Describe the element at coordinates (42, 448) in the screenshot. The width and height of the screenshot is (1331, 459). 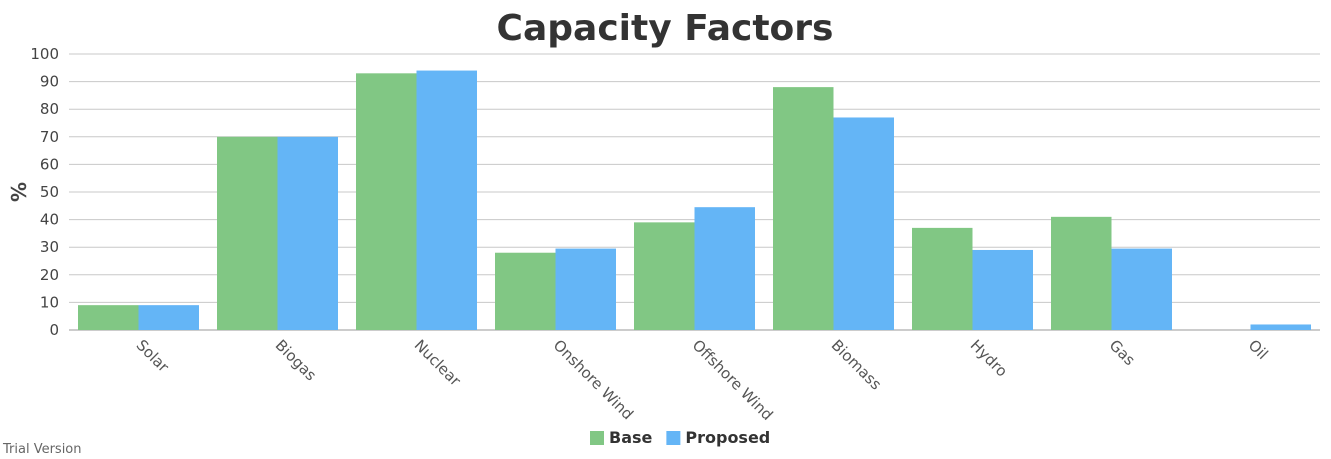
I see `watermark-text: Trial Version` at that location.